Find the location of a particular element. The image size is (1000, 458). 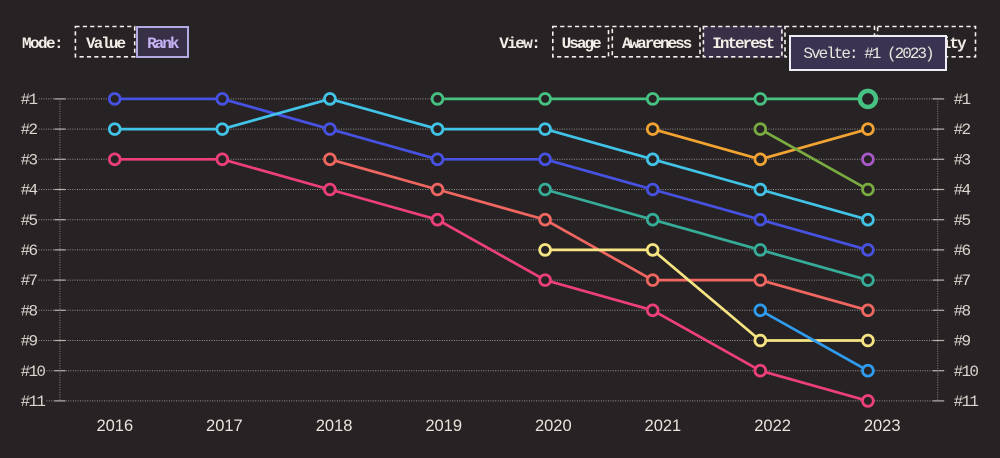

svg-text: 2016 is located at coordinates (114, 426).